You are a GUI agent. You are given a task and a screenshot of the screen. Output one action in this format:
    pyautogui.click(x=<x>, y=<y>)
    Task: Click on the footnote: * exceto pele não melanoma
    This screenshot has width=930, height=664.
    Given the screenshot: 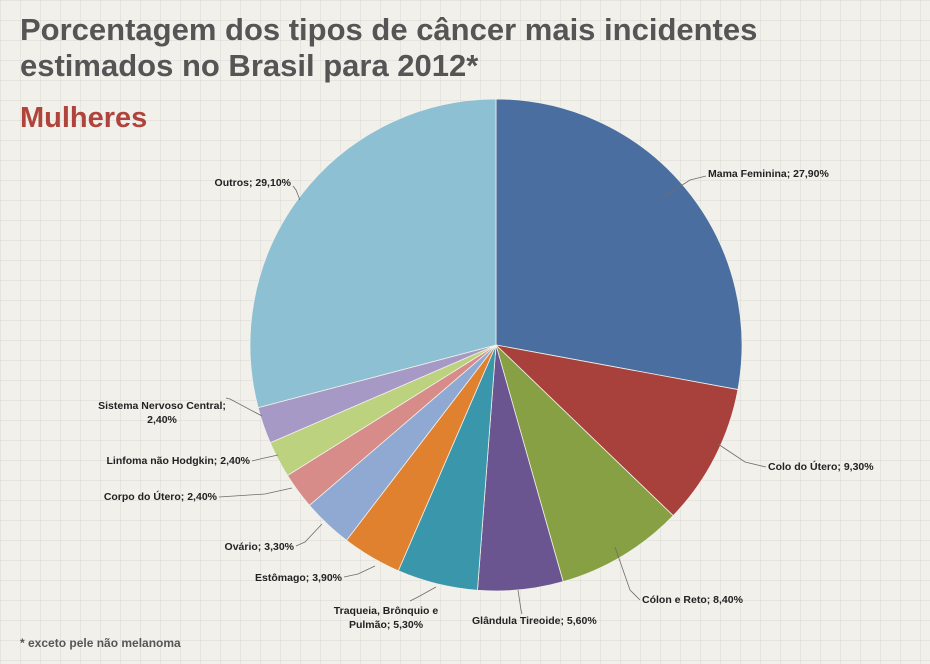 What is the action you would take?
    pyautogui.click(x=100, y=643)
    